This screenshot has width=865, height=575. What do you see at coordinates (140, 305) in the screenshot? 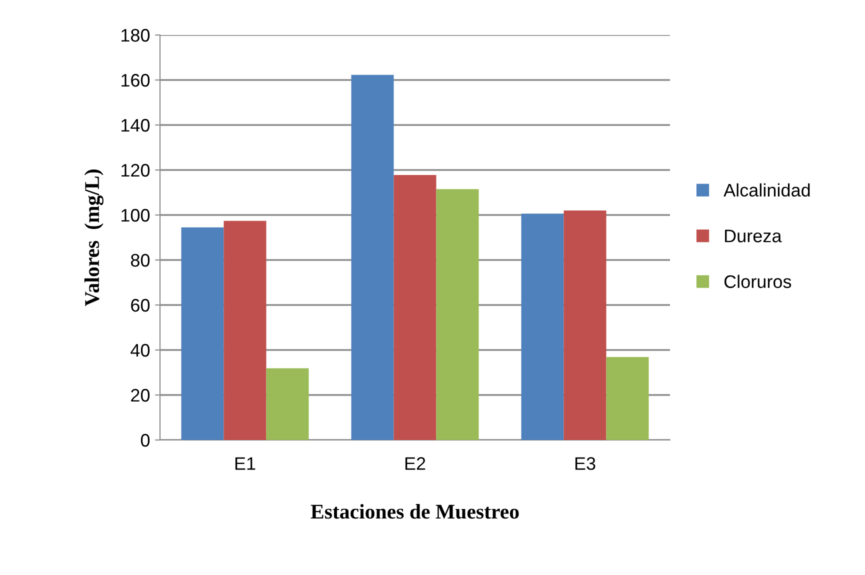
I see `y-tick-label: 60` at bounding box center [140, 305].